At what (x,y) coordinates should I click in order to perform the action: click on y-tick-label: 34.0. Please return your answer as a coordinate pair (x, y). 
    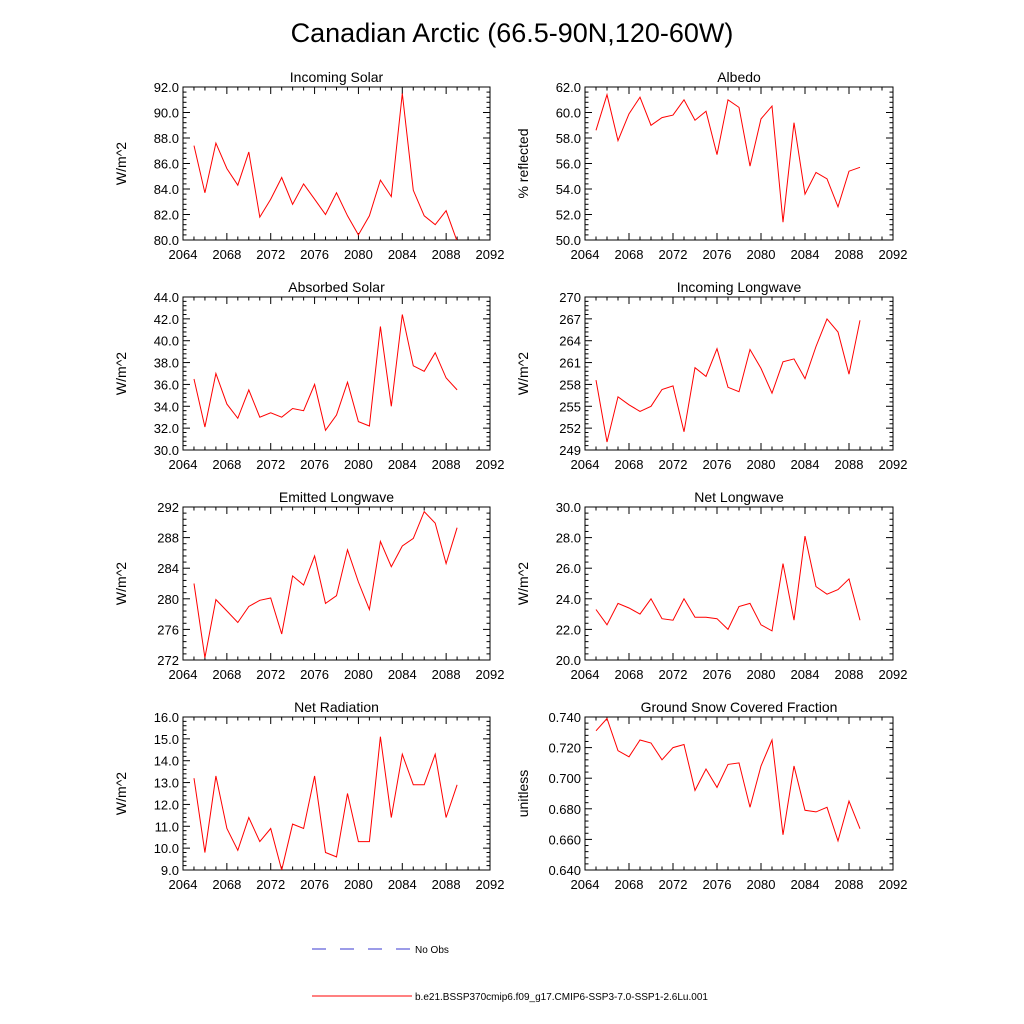
    Looking at the image, I should click on (166, 406).